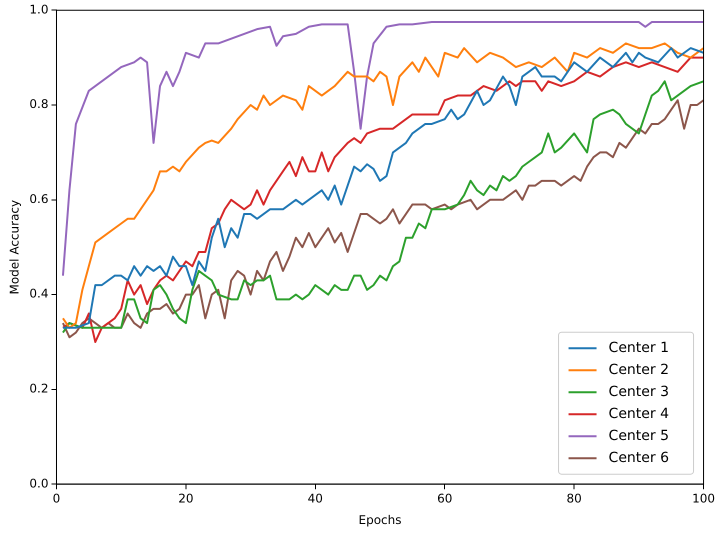 The height and width of the screenshot is (536, 718). I want to click on y-tick-label: 0.0, so click(38, 483).